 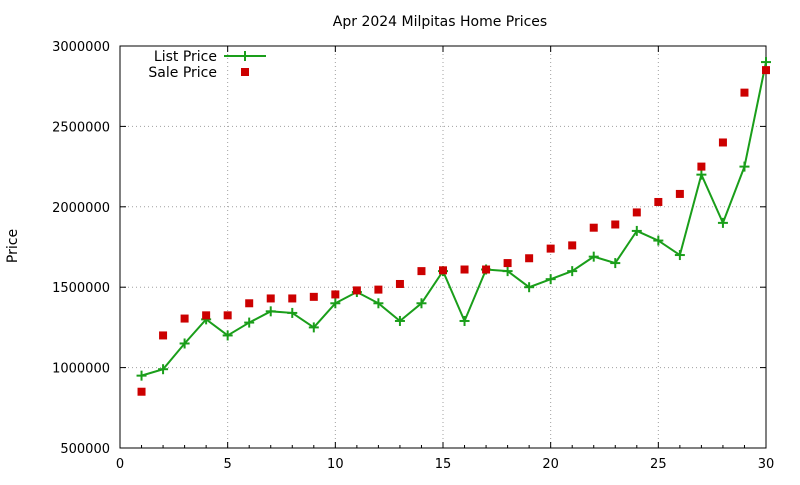 What do you see at coordinates (182, 73) in the screenshot?
I see `legend-label: Sale Price` at bounding box center [182, 73].